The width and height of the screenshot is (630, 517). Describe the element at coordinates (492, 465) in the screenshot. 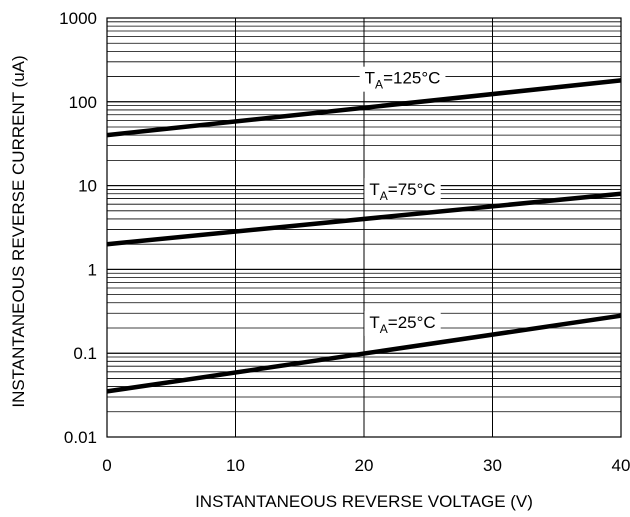

I see `x-tick-label: 30` at that location.